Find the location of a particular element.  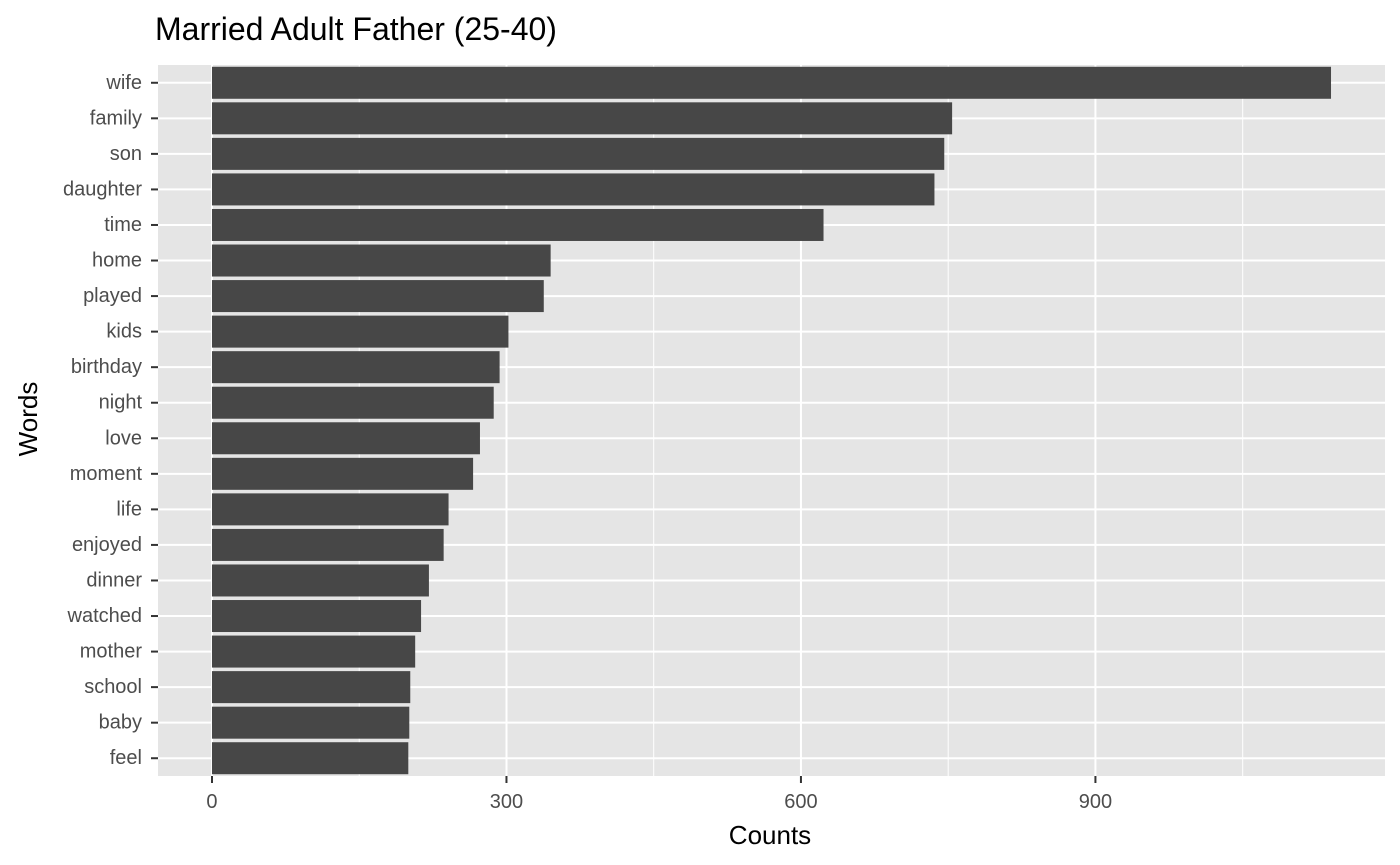

y-tick-label: dinner is located at coordinates (114, 580).